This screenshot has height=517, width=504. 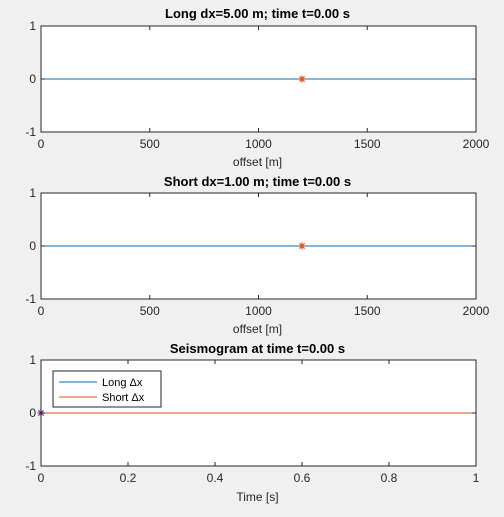 What do you see at coordinates (123, 398) in the screenshot?
I see `legend-label: Short Δx` at bounding box center [123, 398].